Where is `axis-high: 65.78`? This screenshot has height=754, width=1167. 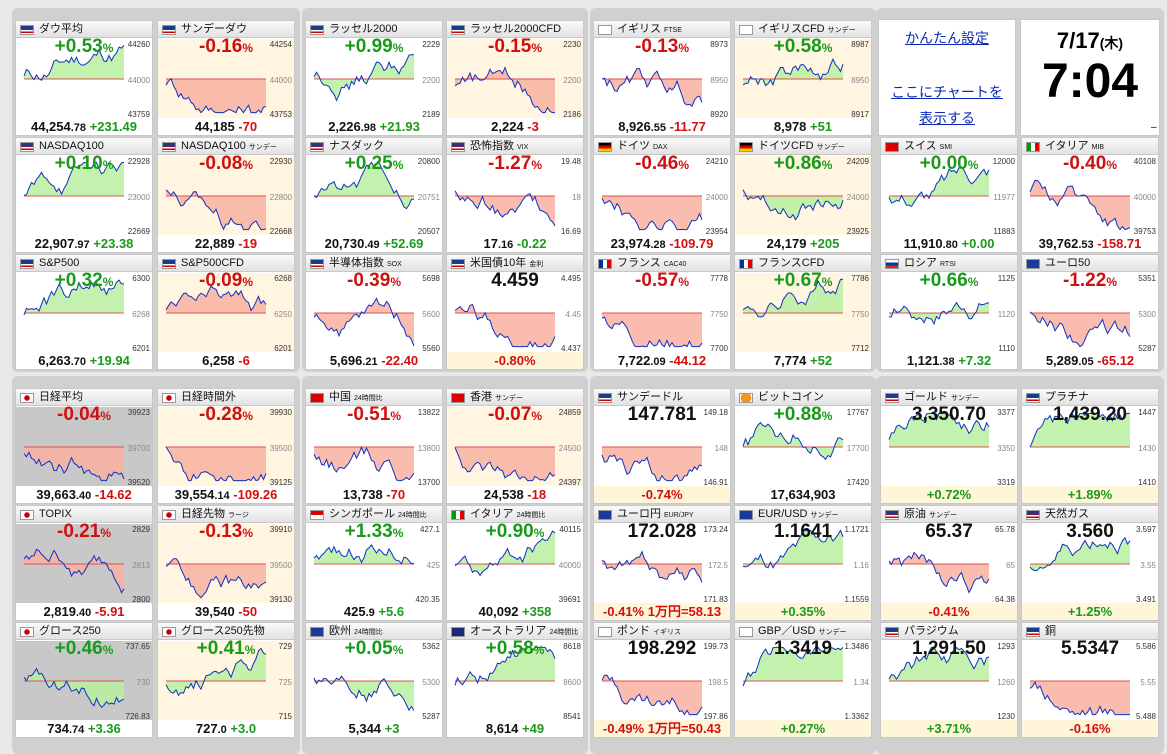 axis-high: 65.78 is located at coordinates (1005, 529).